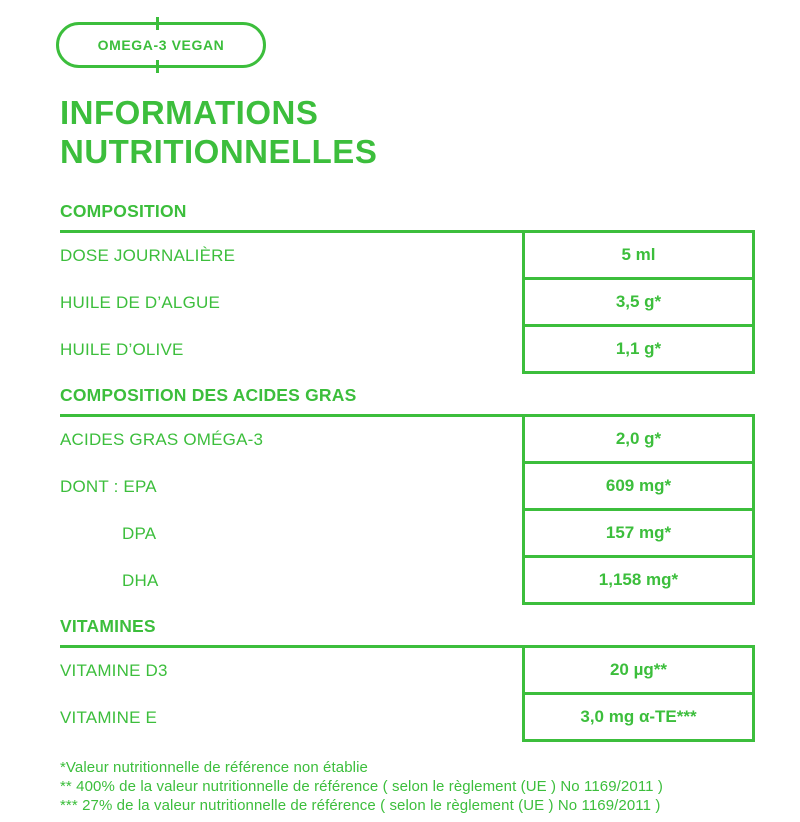  What do you see at coordinates (407, 215) in the screenshot?
I see `section-heading: COMPOSITION` at bounding box center [407, 215].